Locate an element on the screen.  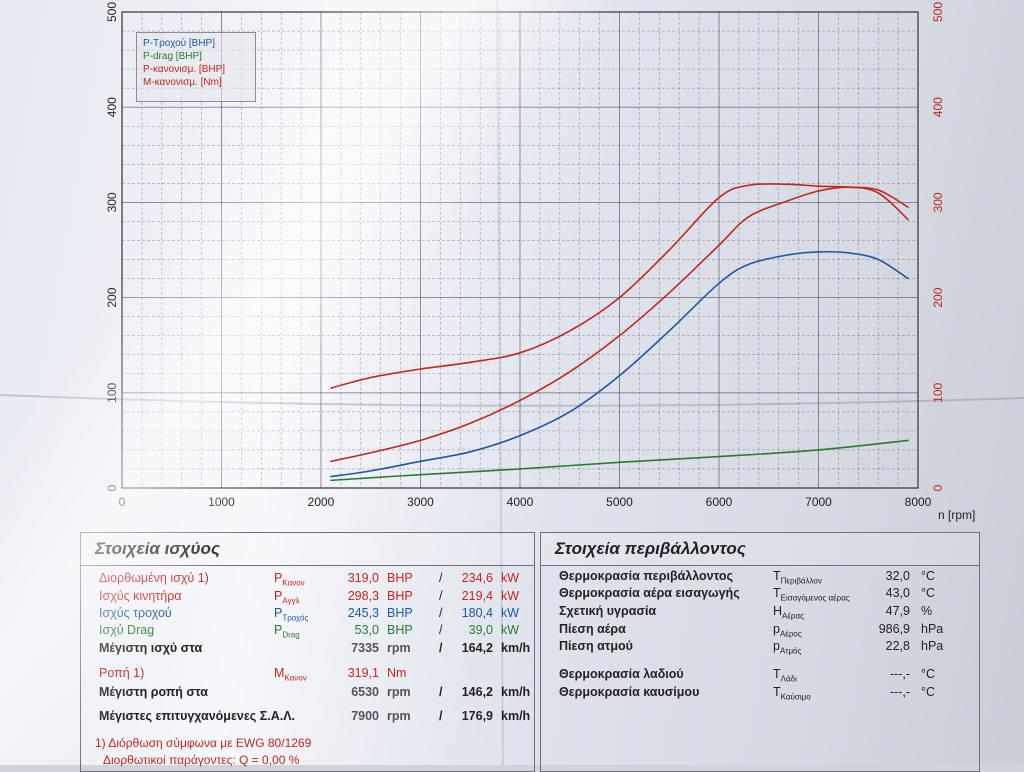
y-right-tick-label: 100 is located at coordinates (938, 392).